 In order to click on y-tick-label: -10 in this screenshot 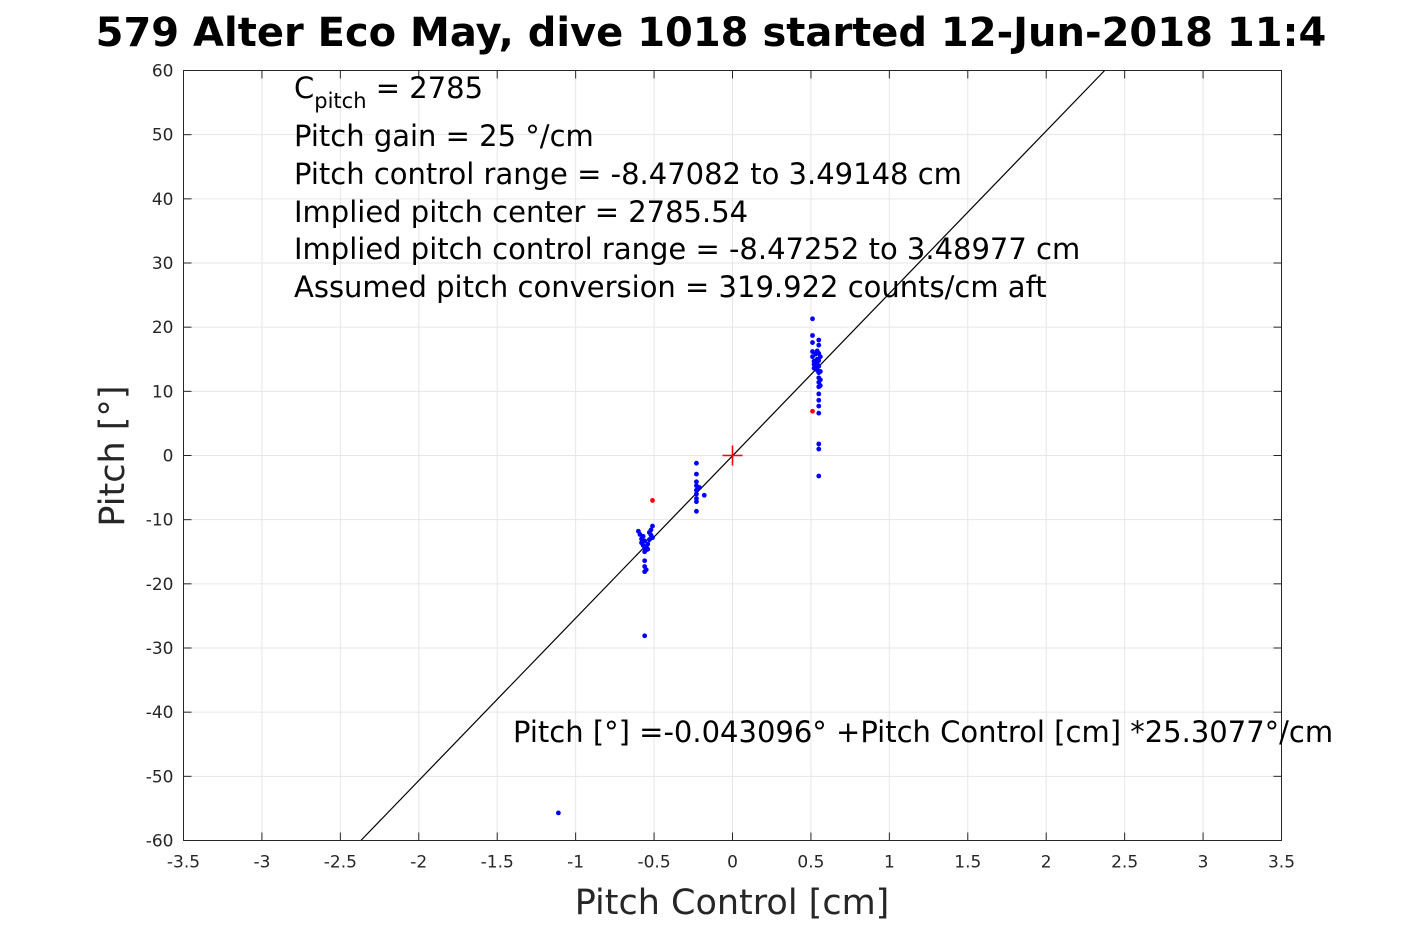, I will do `click(160, 521)`.